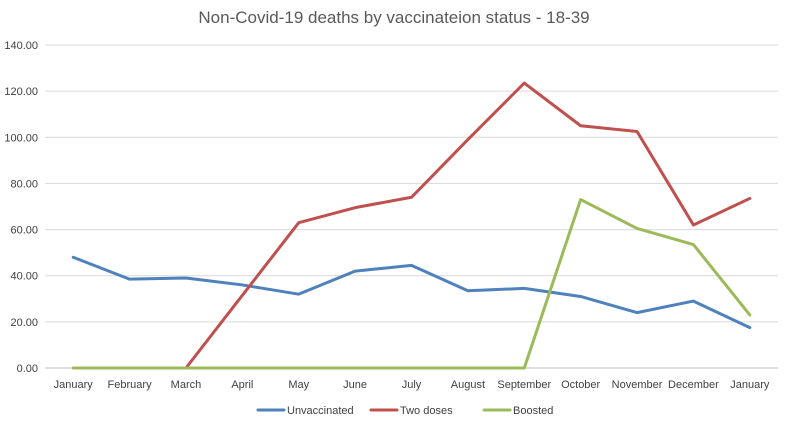 The height and width of the screenshot is (426, 788). I want to click on x-tick-label: December, so click(693, 385).